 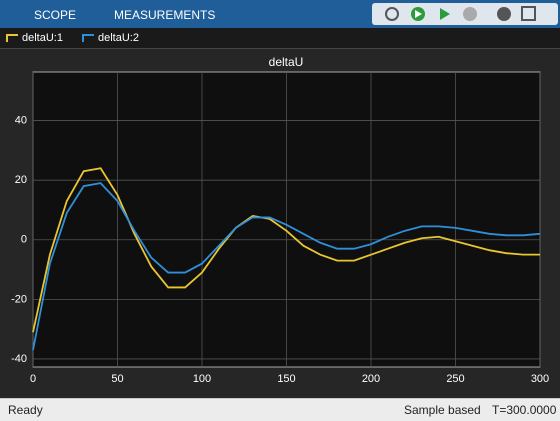 I want to click on y-tick-label: 0, so click(x=24, y=240).